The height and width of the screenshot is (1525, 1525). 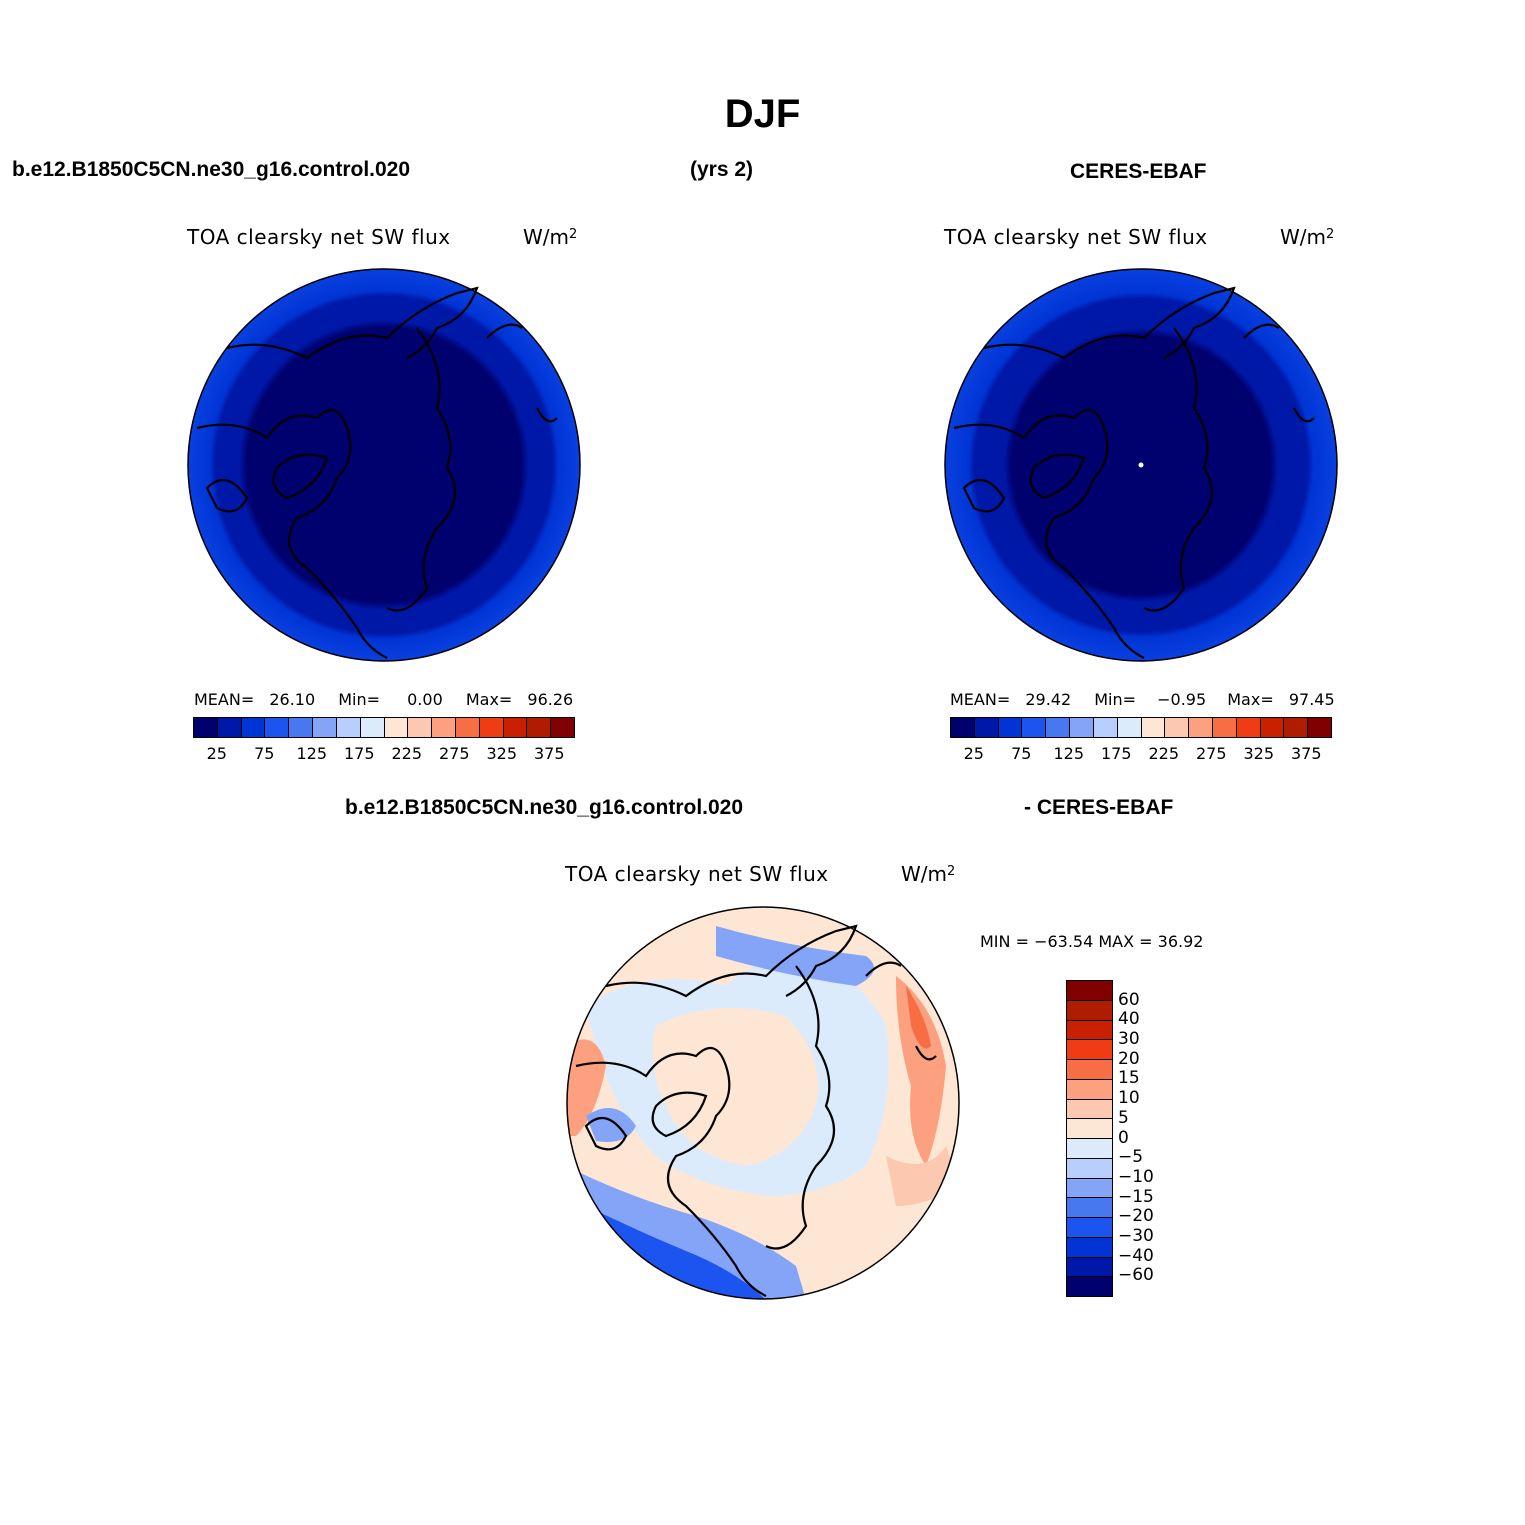 I want to click on panel3-colorbar-tick-label: 5, so click(x=1123, y=1117).